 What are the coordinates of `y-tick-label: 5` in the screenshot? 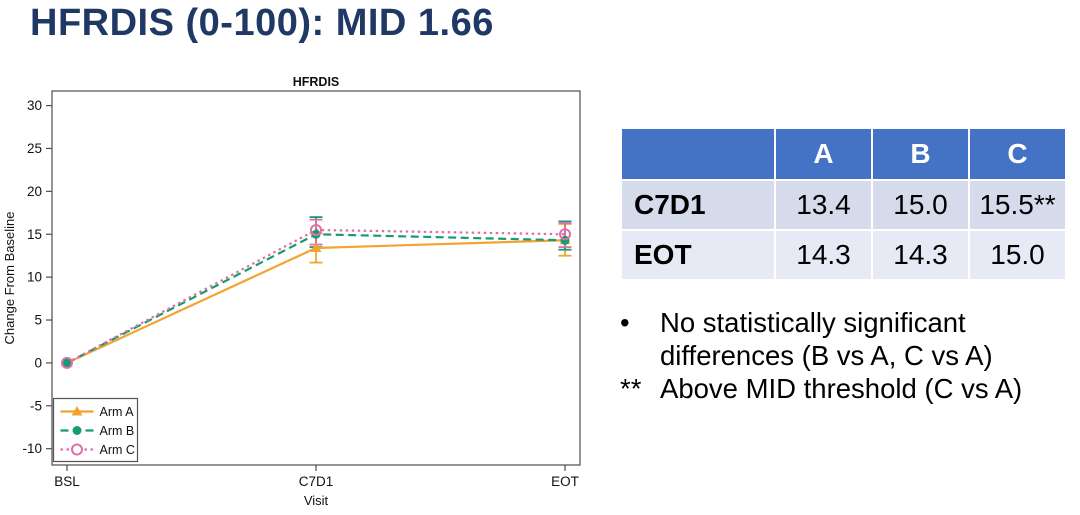 It's located at (38, 320).